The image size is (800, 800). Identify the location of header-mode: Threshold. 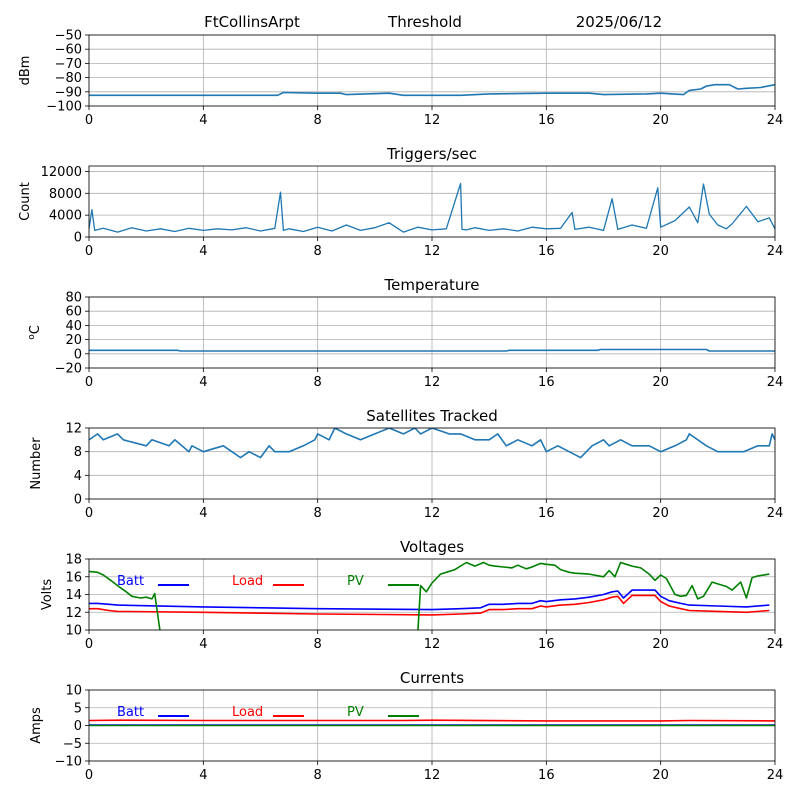
(424, 22).